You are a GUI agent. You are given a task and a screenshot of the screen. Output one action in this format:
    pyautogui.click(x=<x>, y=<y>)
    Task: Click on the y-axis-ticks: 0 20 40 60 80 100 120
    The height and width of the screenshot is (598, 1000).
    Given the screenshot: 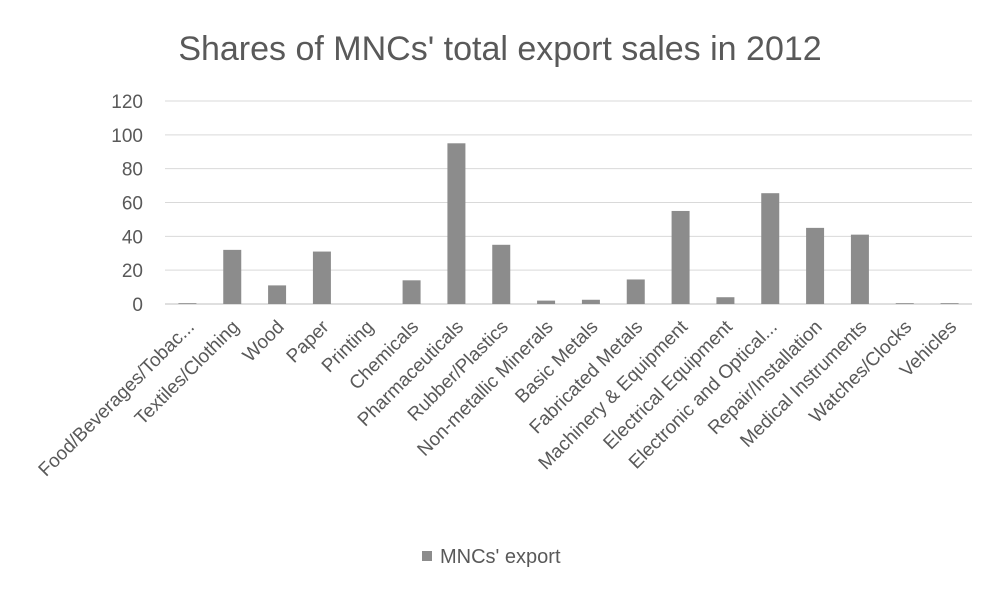 What is the action you would take?
    pyautogui.click(x=127, y=204)
    